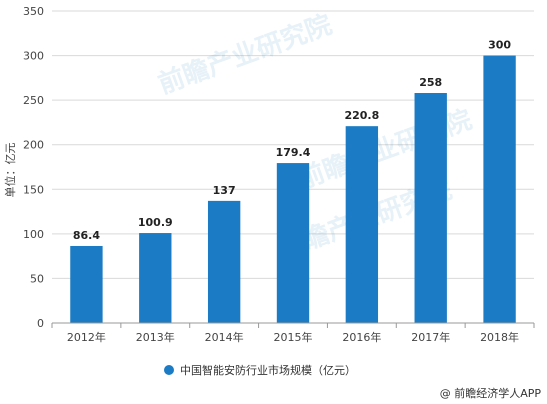 This screenshot has height=404, width=547. I want to click on y-tick-label: 350, so click(33, 11).